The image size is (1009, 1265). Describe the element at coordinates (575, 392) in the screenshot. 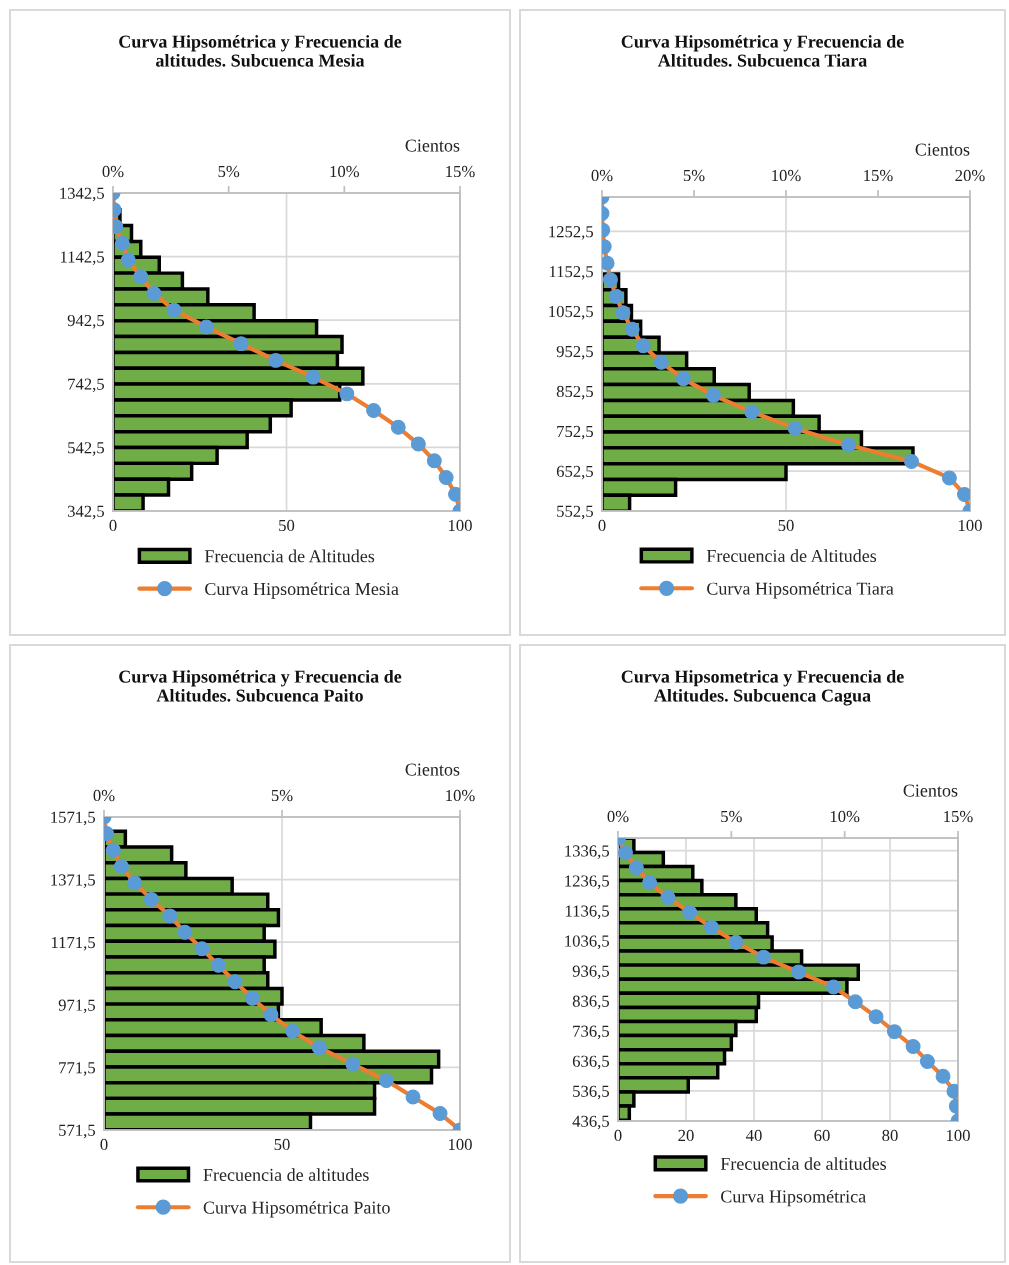

I see `y-tick-label: 852,5` at that location.